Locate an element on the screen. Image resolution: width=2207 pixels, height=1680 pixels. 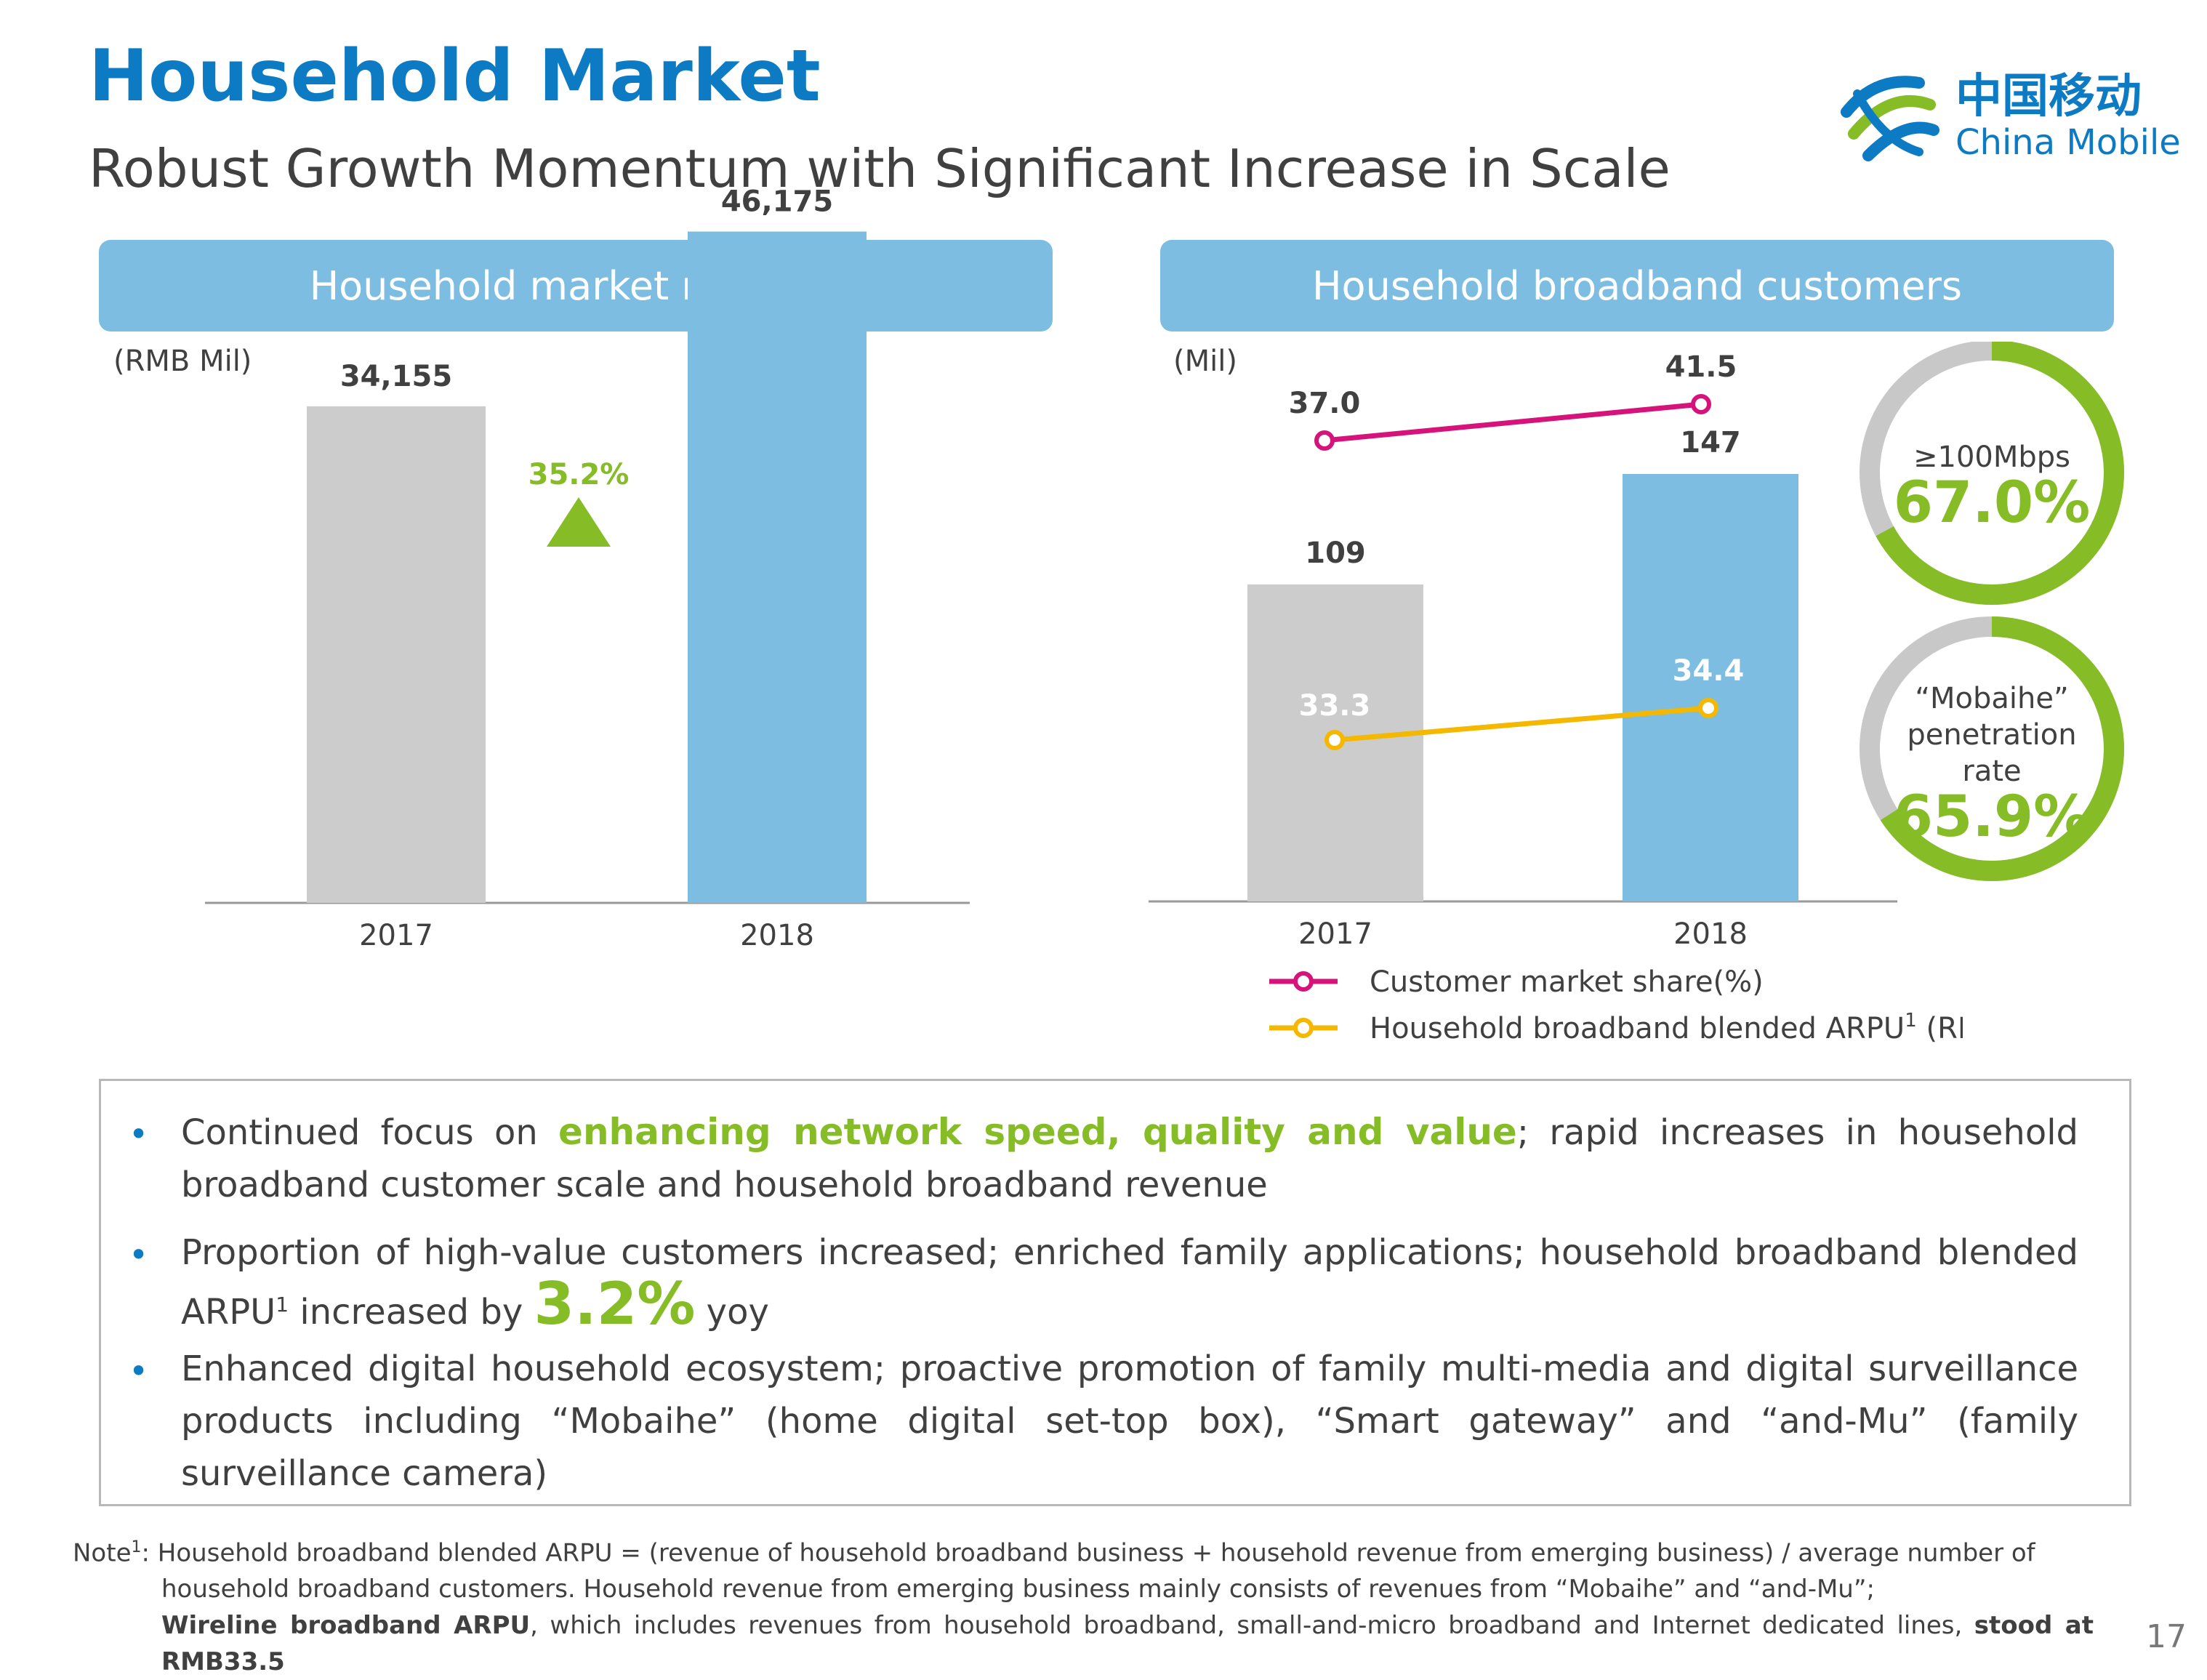
legend-market-share-label: Customer market share(%) is located at coordinates (1567, 982).